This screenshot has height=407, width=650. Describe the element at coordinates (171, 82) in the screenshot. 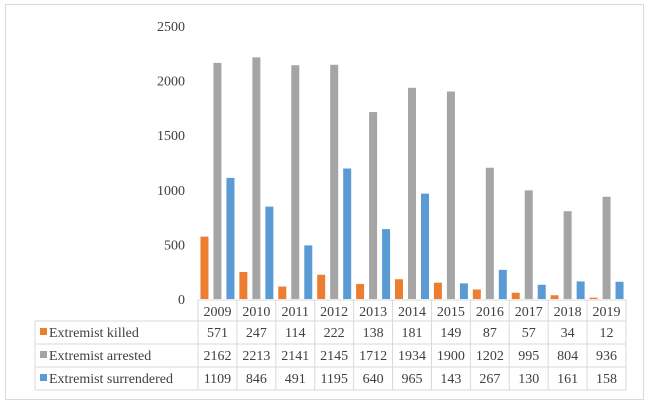

I see `y-tick-label: 2000` at that location.